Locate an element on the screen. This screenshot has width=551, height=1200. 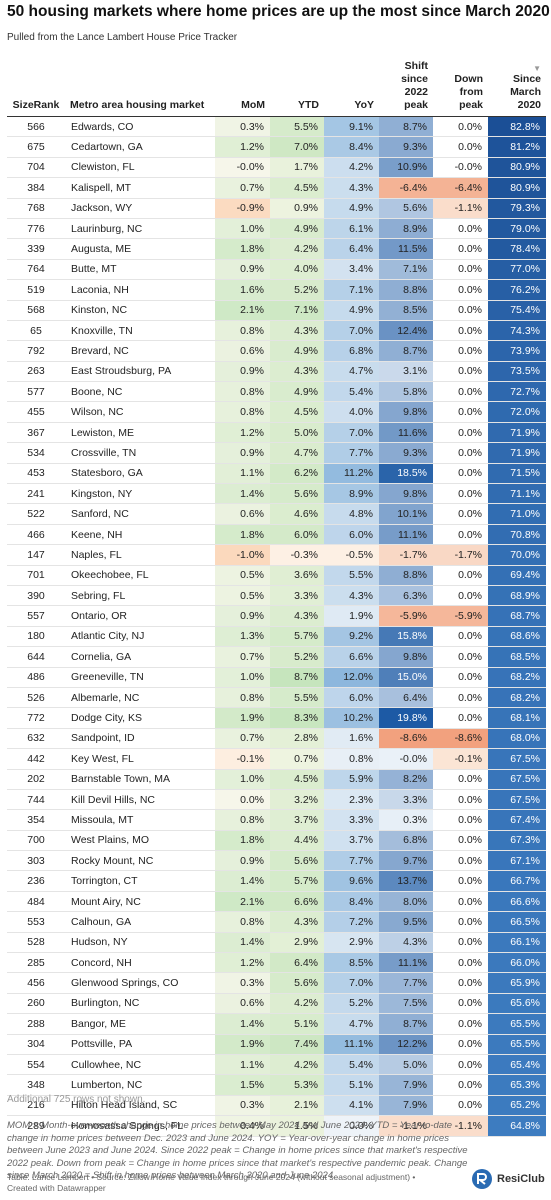
table-row: 528 Hudson, NY 1.4% 2.9% 2.9% 4.3% 0.0% 66.1% is located at coordinates (276, 943).